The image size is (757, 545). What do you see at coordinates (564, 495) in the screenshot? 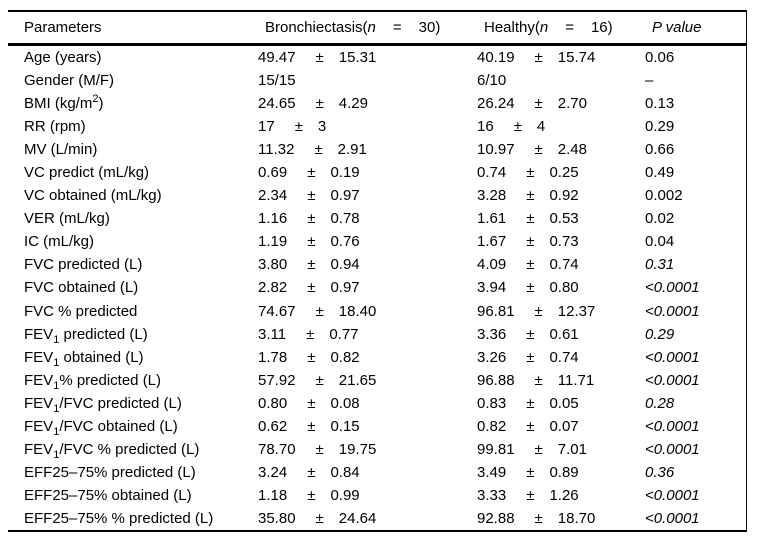
I see `healthy-sd: 1.26` at bounding box center [564, 495].